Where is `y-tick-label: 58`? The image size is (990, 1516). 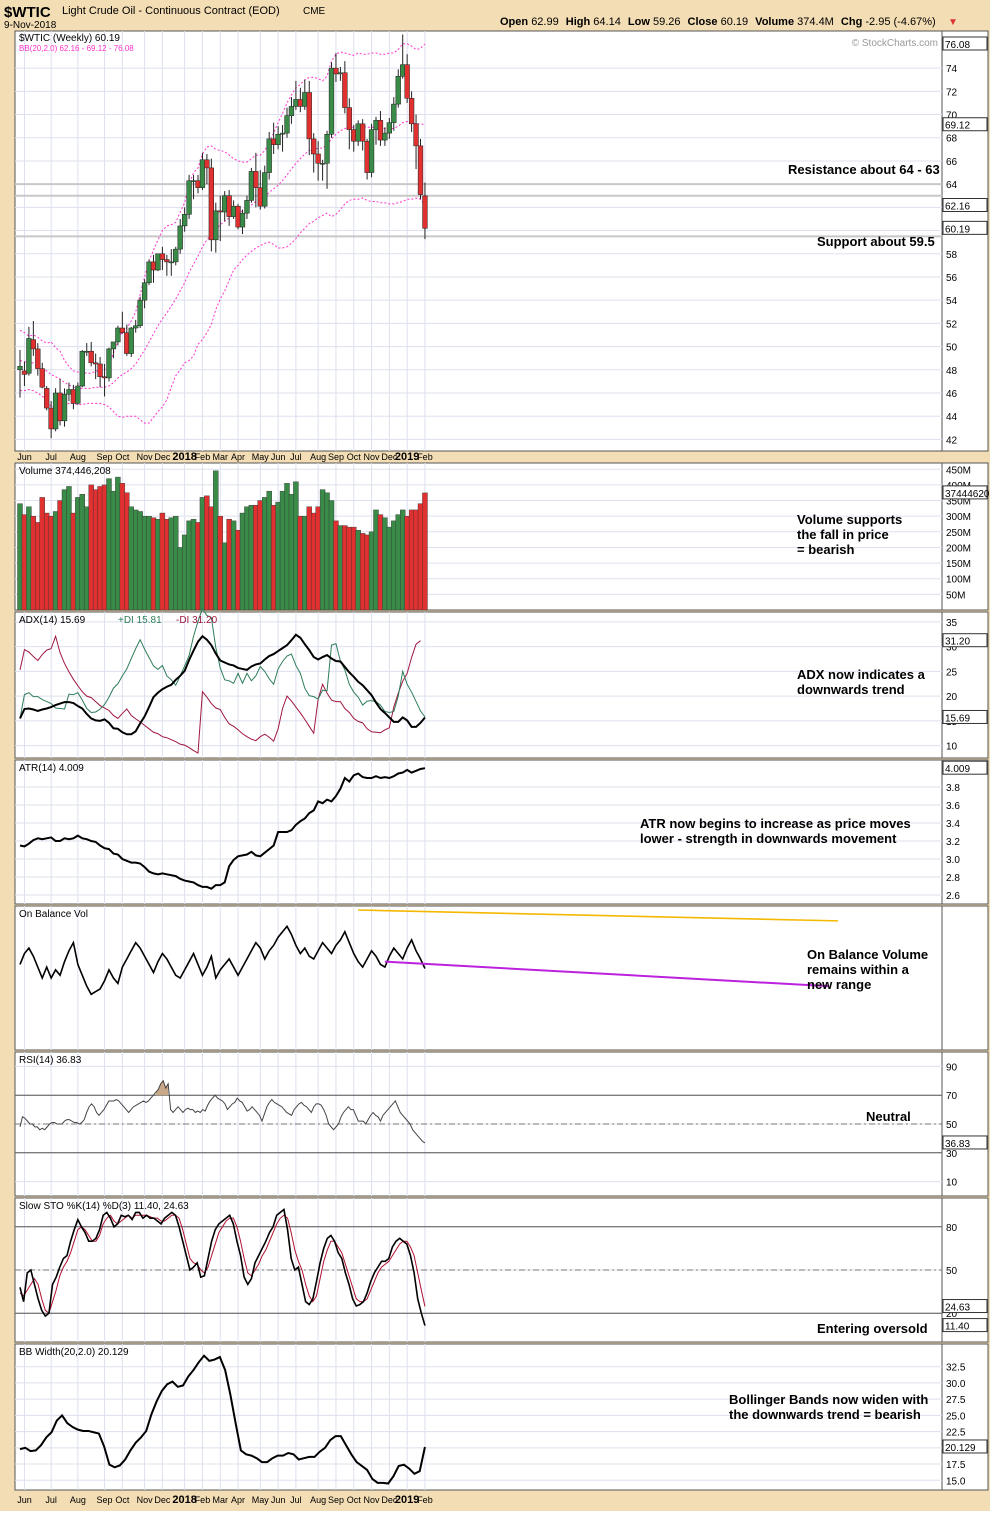
y-tick-label: 58 is located at coordinates (952, 255).